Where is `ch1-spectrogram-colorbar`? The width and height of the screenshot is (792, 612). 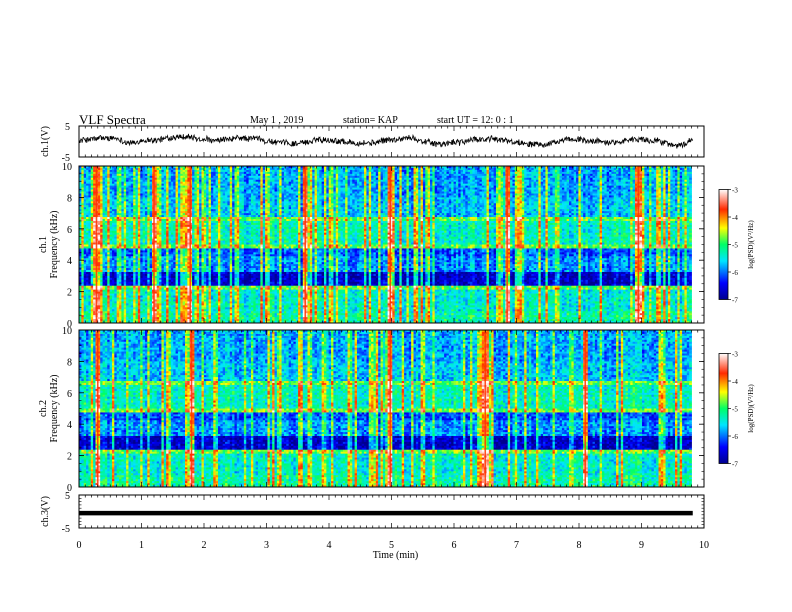
ch1-spectrogram-colorbar is located at coordinates (723, 244).